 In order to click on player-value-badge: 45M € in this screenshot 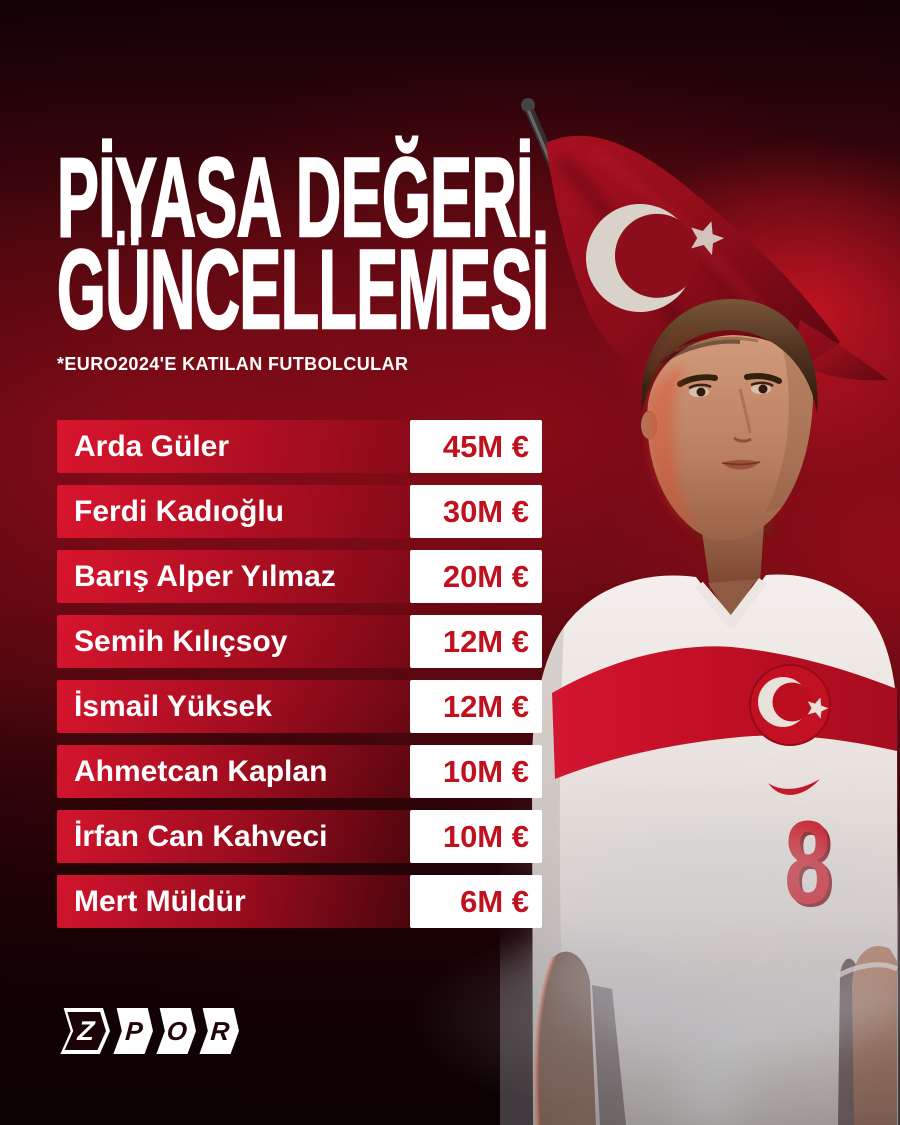, I will do `click(476, 446)`.